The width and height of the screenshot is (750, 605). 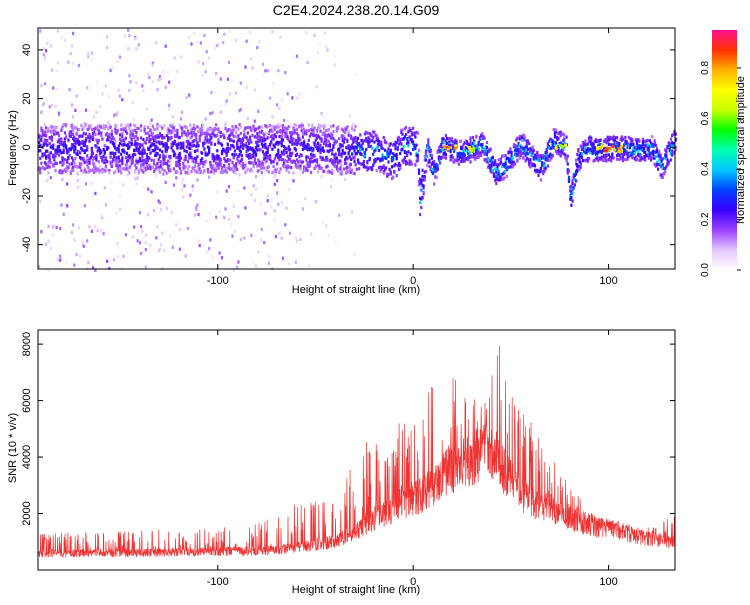 What do you see at coordinates (598, 148) in the screenshot?
I see `spectrogram-hotspot` at bounding box center [598, 148].